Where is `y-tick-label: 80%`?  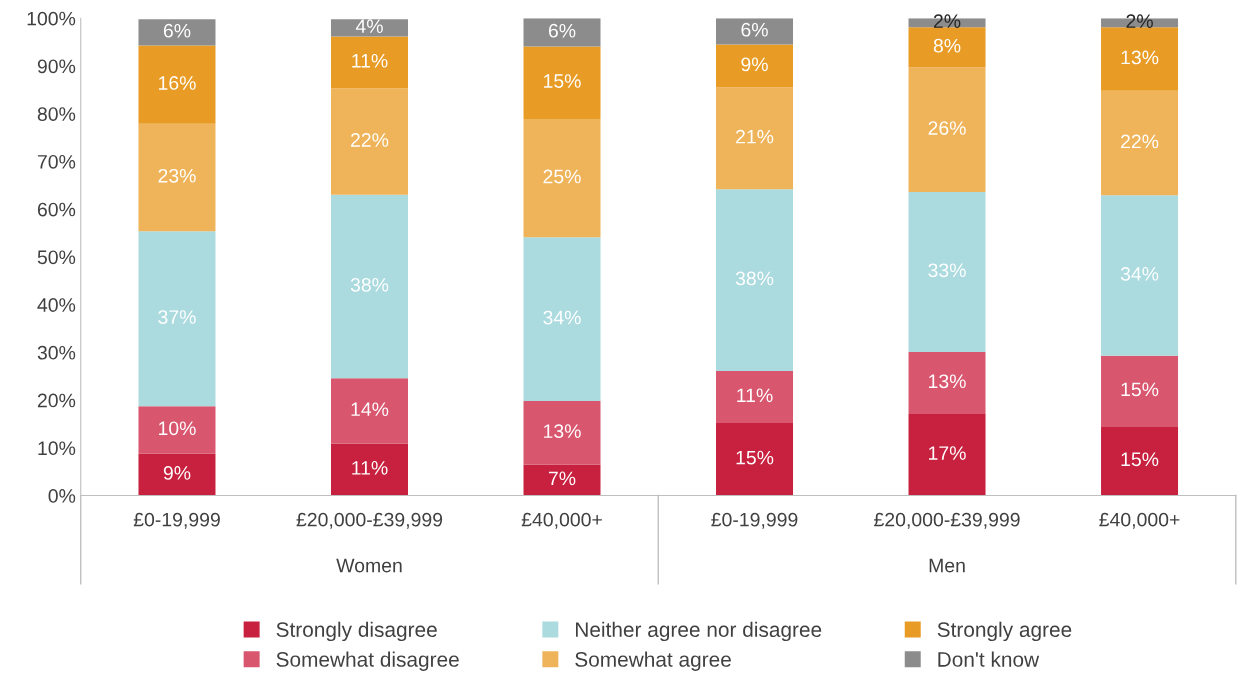 y-tick-label: 80% is located at coordinates (56, 114).